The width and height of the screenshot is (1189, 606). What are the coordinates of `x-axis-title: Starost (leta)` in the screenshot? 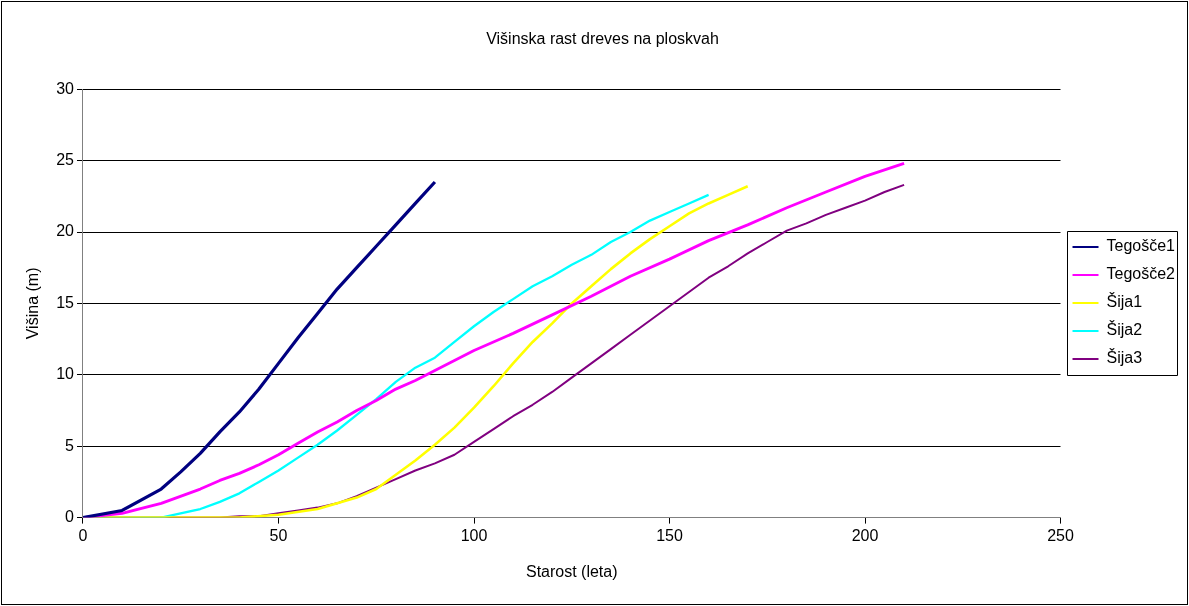 It's located at (571, 571).